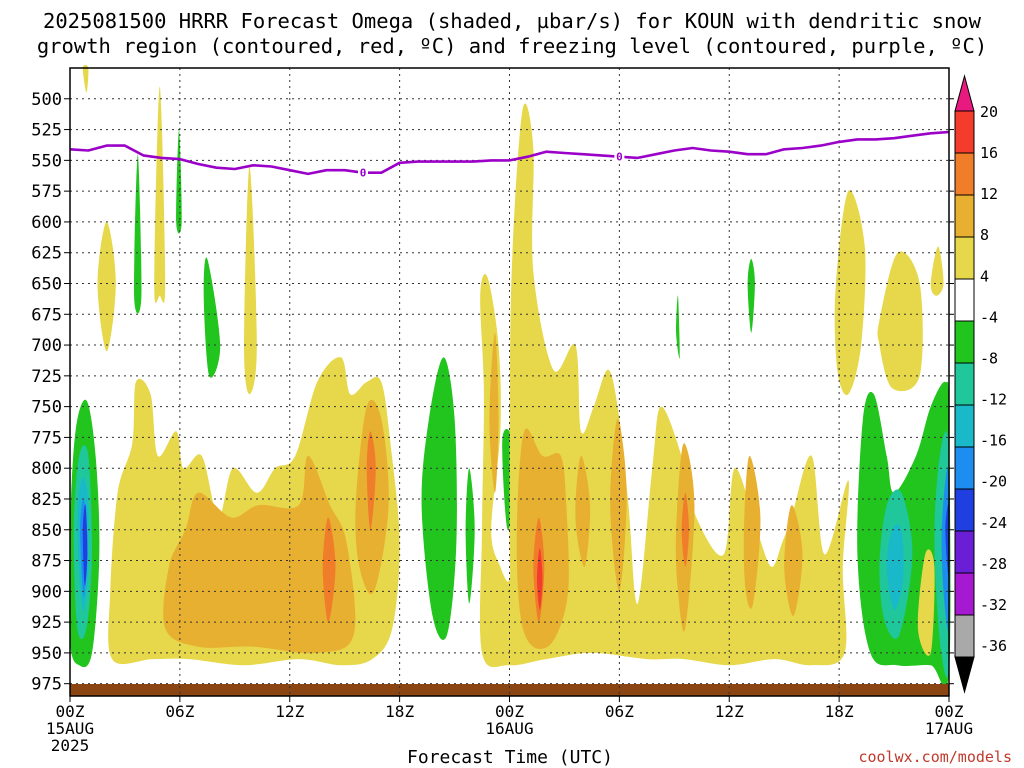 This screenshot has width=1024, height=768. I want to click on colorbar-label: -12, so click(993, 400).